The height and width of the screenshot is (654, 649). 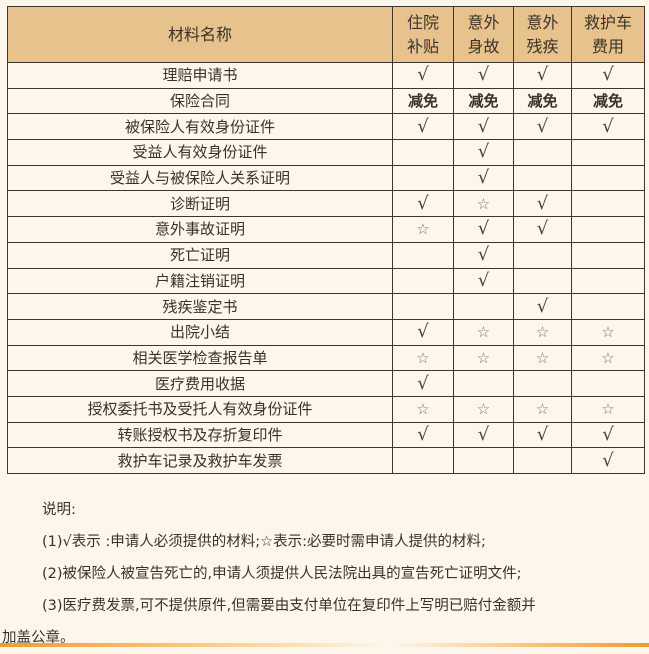 What do you see at coordinates (200, 306) in the screenshot?
I see `material-name: 残疾鉴定书` at bounding box center [200, 306].